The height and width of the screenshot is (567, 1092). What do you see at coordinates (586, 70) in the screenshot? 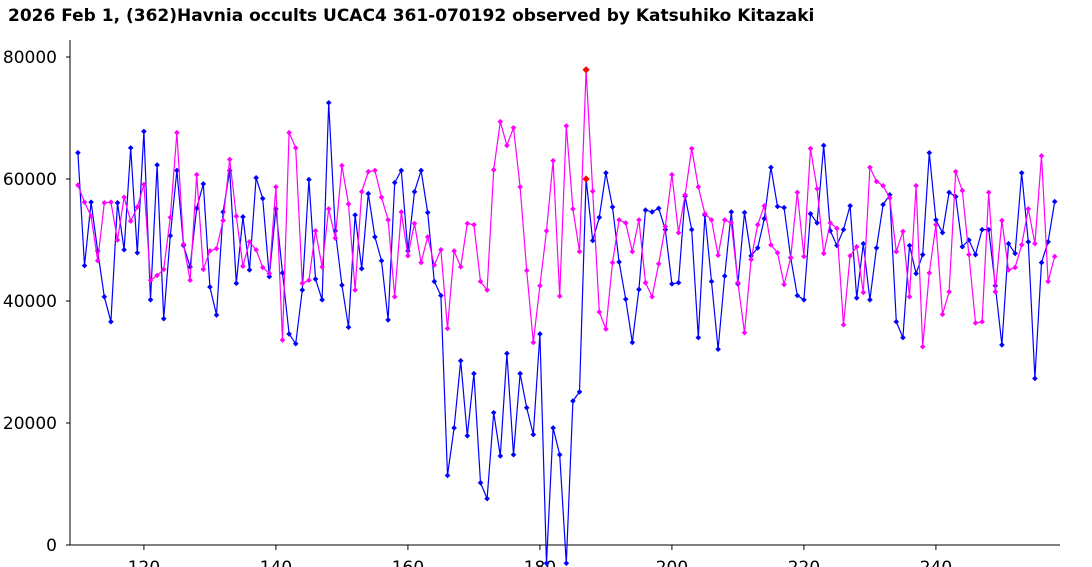
I see `highlight-point` at bounding box center [586, 70].